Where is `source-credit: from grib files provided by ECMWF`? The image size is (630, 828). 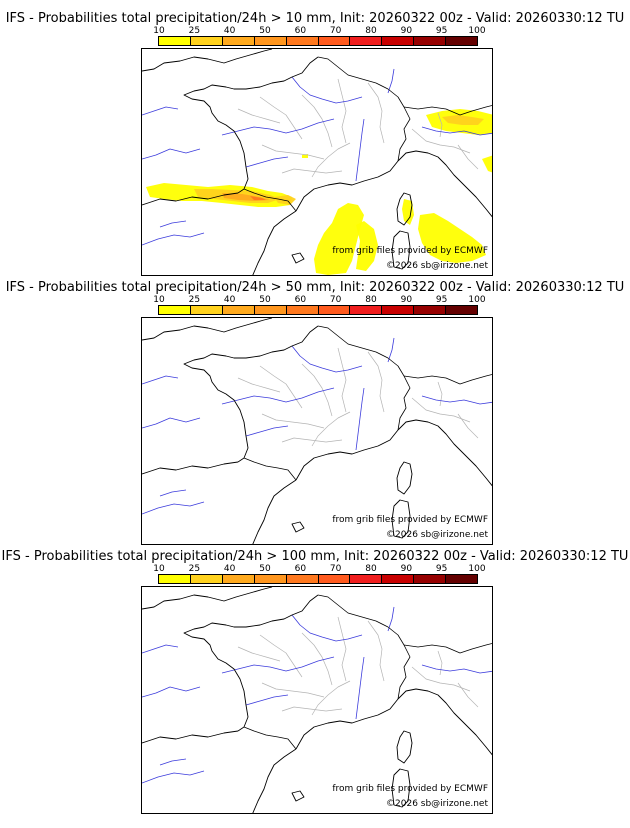
source-credit: from grib files provided by ECMWF is located at coordinates (410, 520).